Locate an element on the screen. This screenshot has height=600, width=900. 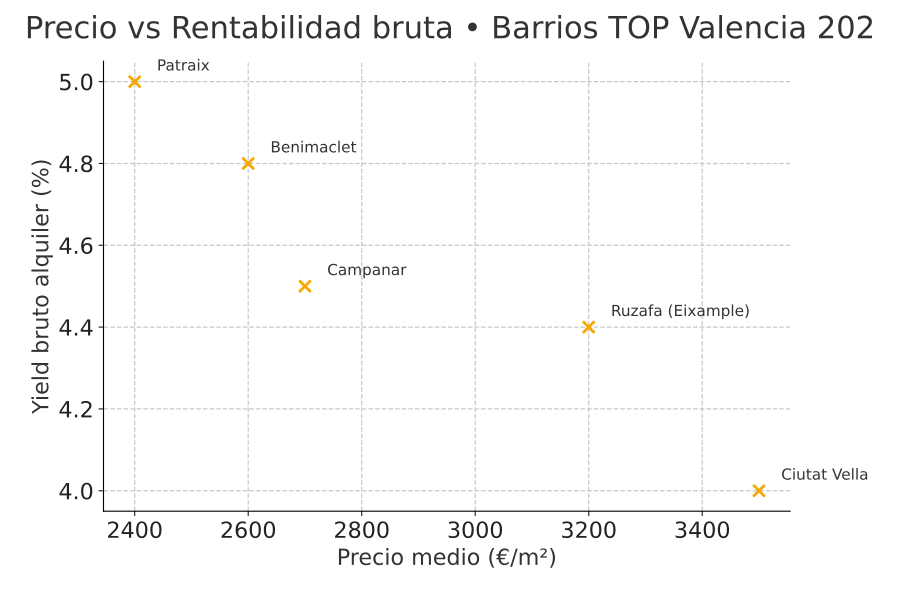
y-tick-label: 4.8 is located at coordinates (76, 163).